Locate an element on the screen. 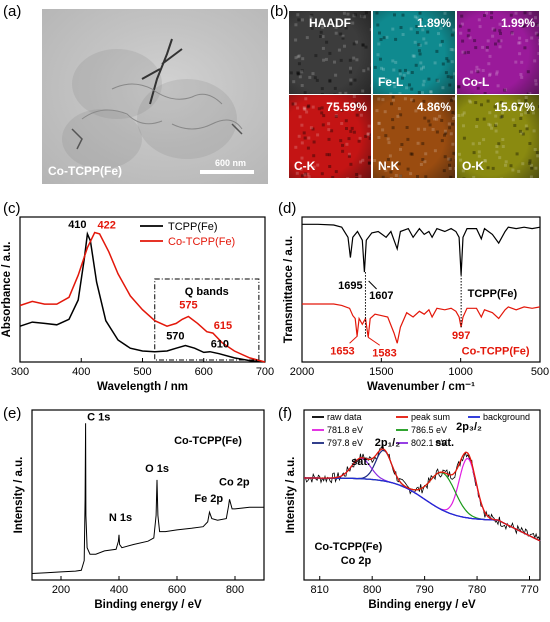 This screenshot has height=622, width=550. eds-map-3: 1.99% Co-L is located at coordinates (498, 52).